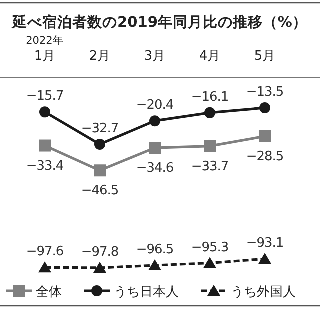  I want to click on data-label: −33.4, so click(45, 166).